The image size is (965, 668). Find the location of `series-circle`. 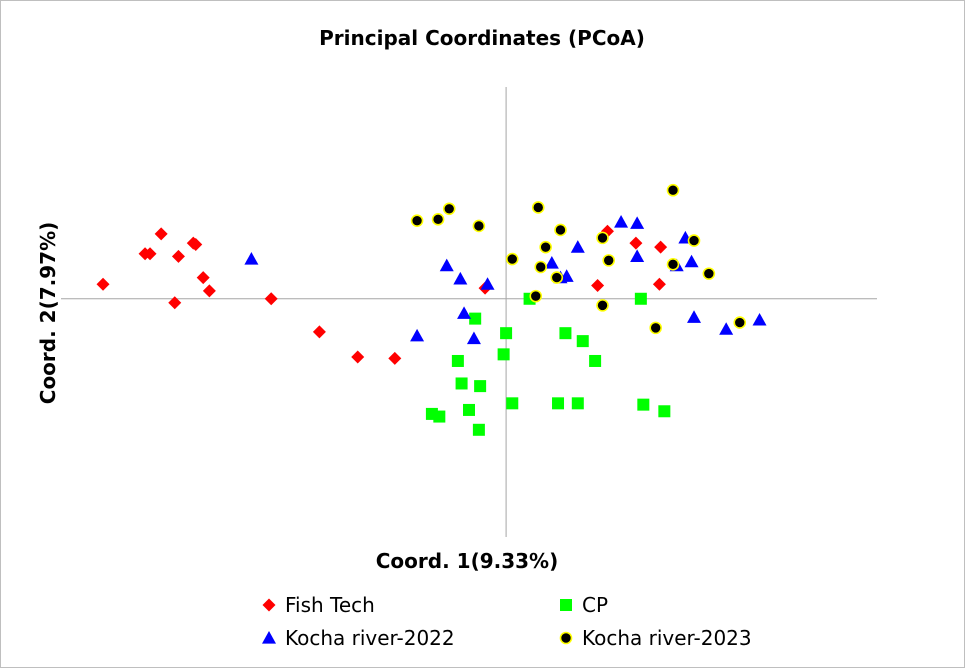

series-circle is located at coordinates (578, 259).